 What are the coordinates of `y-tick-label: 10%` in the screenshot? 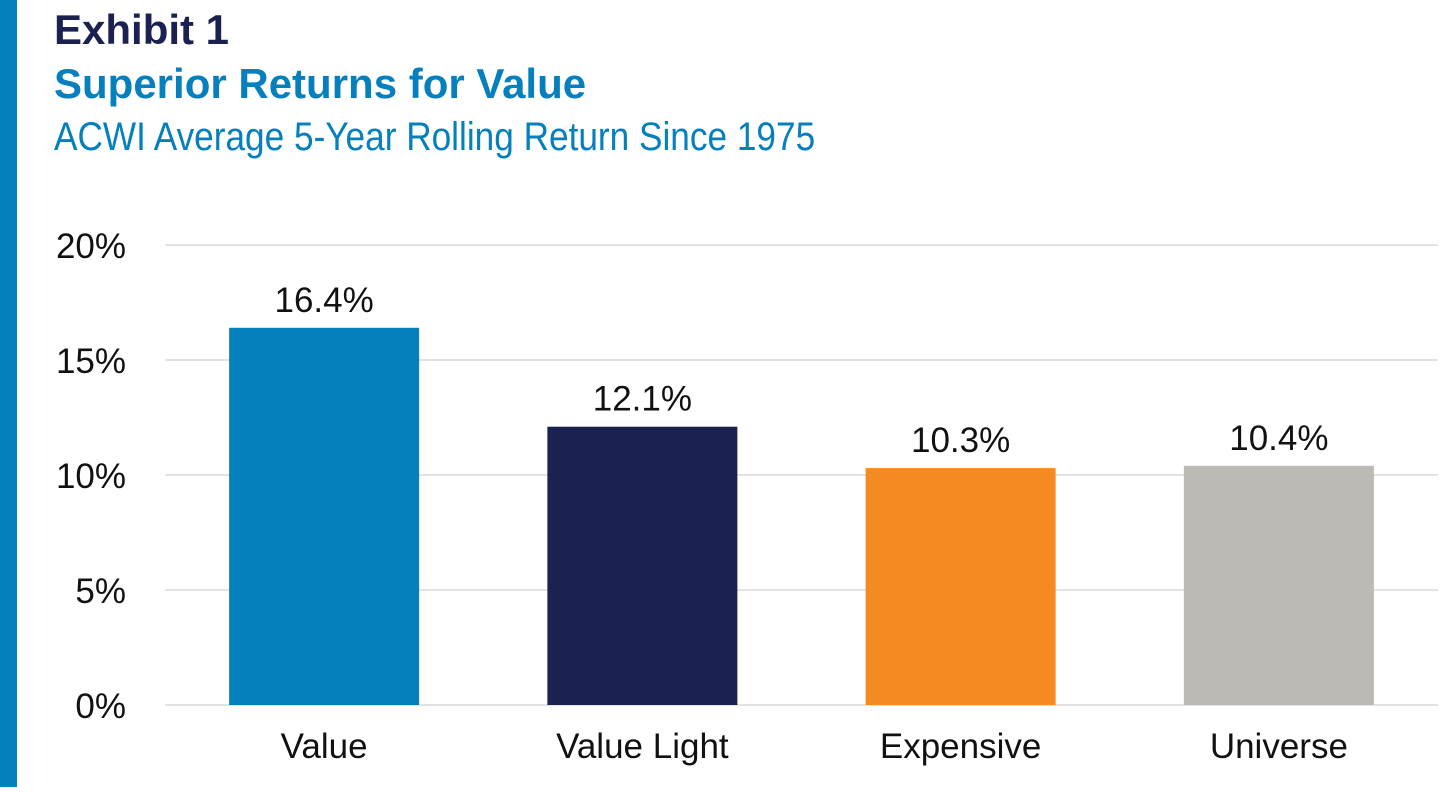 It's located at (91, 476).